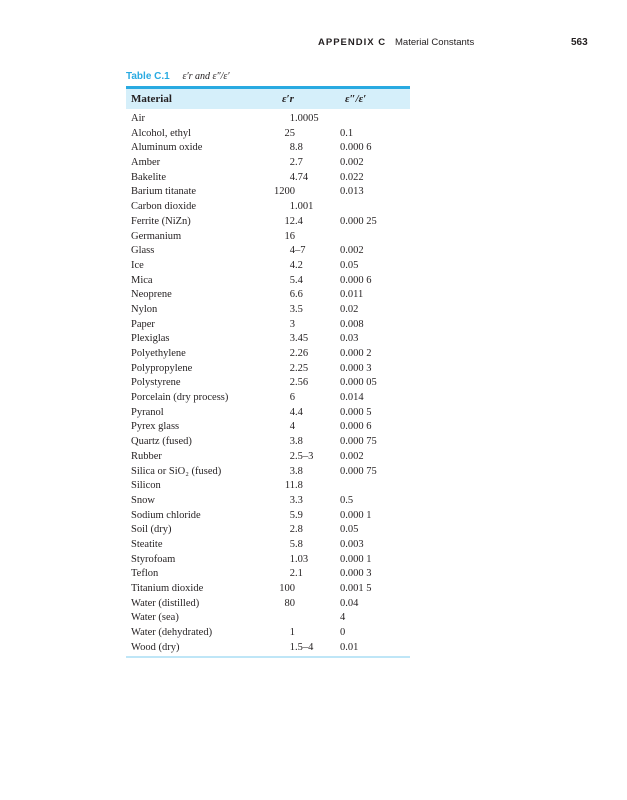 Image resolution: width=627 pixels, height=800 pixels. What do you see at coordinates (347, 500) in the screenshot?
I see `loss-tangent: 0.5` at bounding box center [347, 500].